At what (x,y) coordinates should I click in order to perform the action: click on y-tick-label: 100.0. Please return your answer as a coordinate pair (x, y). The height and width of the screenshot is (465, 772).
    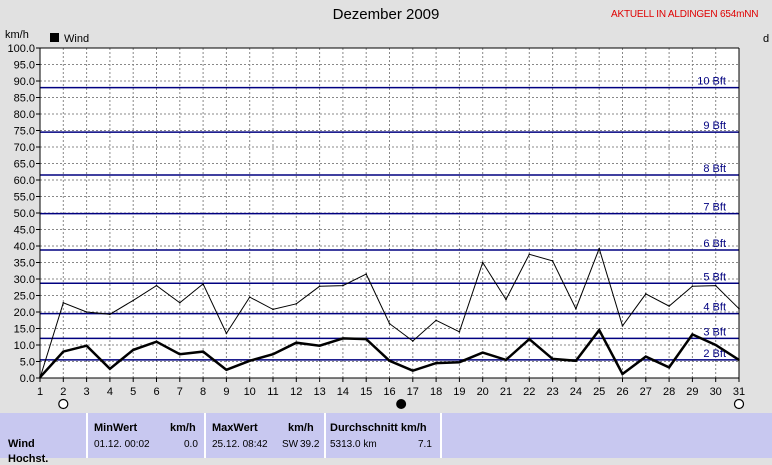
    Looking at the image, I should click on (21, 49).